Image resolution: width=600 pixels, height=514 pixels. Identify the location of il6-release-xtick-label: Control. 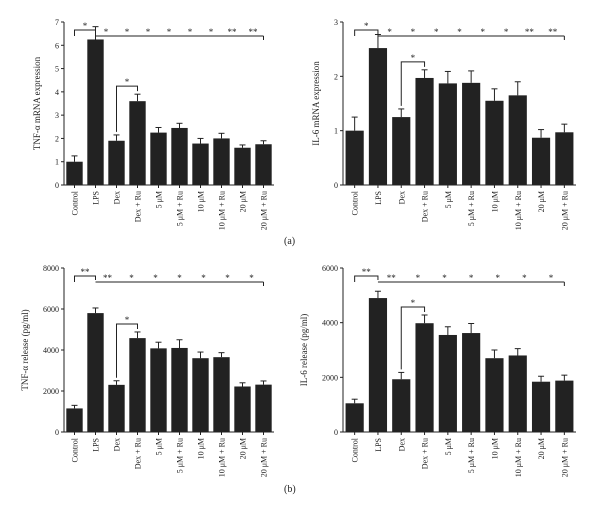
(355, 449).